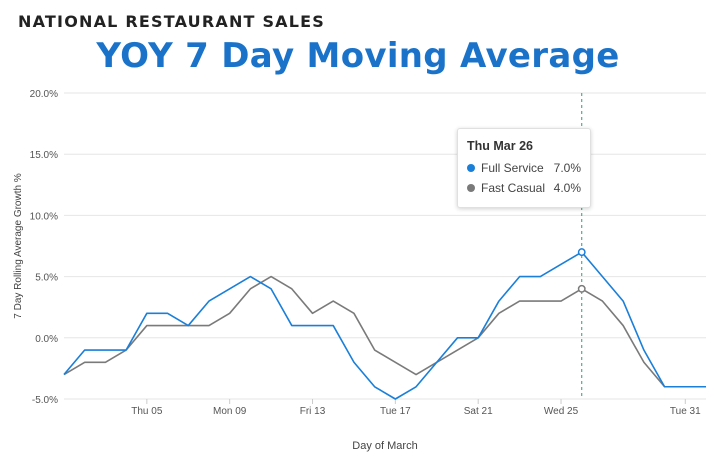 The width and height of the screenshot is (716, 462). Describe the element at coordinates (46, 339) in the screenshot. I see `y-tick-label: 0.0%` at that location.